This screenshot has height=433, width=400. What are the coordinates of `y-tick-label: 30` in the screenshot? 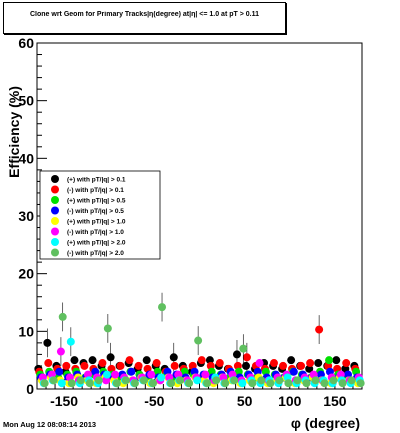 It's located at (26, 216).